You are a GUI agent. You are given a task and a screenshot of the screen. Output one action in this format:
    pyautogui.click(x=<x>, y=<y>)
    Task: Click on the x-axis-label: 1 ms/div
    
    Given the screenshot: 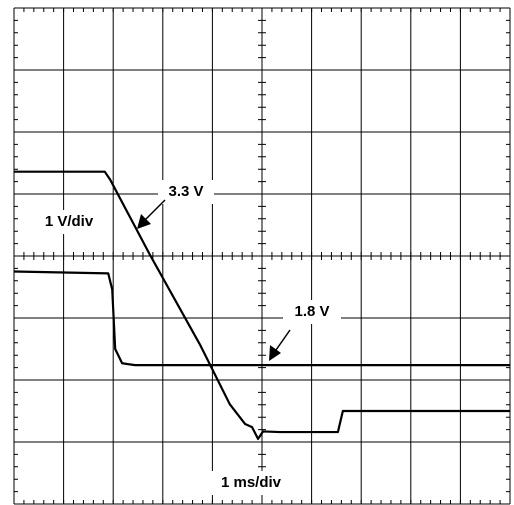 What is the action you would take?
    pyautogui.click(x=251, y=482)
    